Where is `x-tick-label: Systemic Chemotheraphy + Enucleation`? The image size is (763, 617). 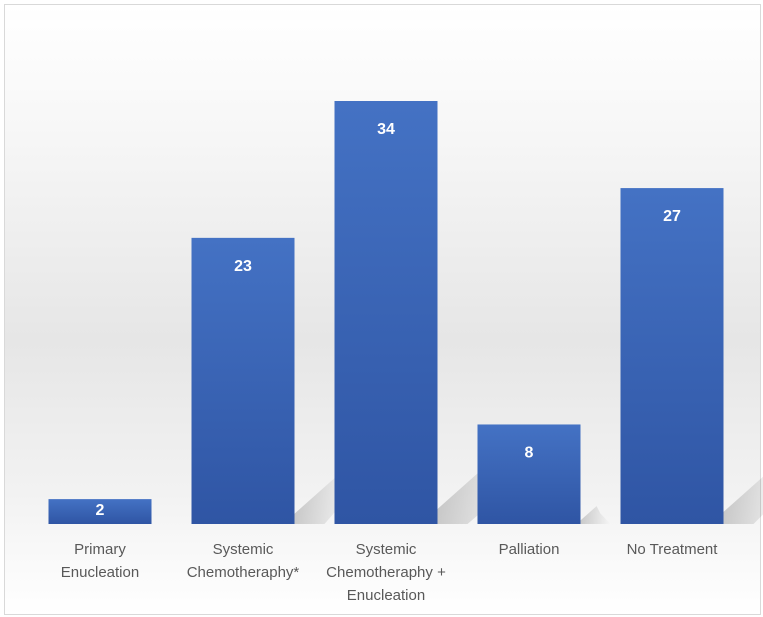 x-tick-label: Systemic Chemotheraphy + Enucleation is located at coordinates (386, 572).